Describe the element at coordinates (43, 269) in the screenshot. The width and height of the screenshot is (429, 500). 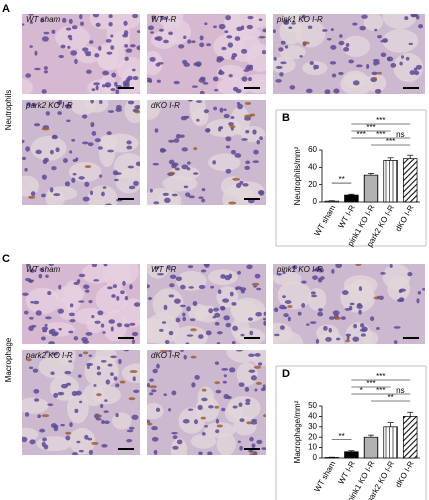
I see `image-caption: WT sham` at that location.